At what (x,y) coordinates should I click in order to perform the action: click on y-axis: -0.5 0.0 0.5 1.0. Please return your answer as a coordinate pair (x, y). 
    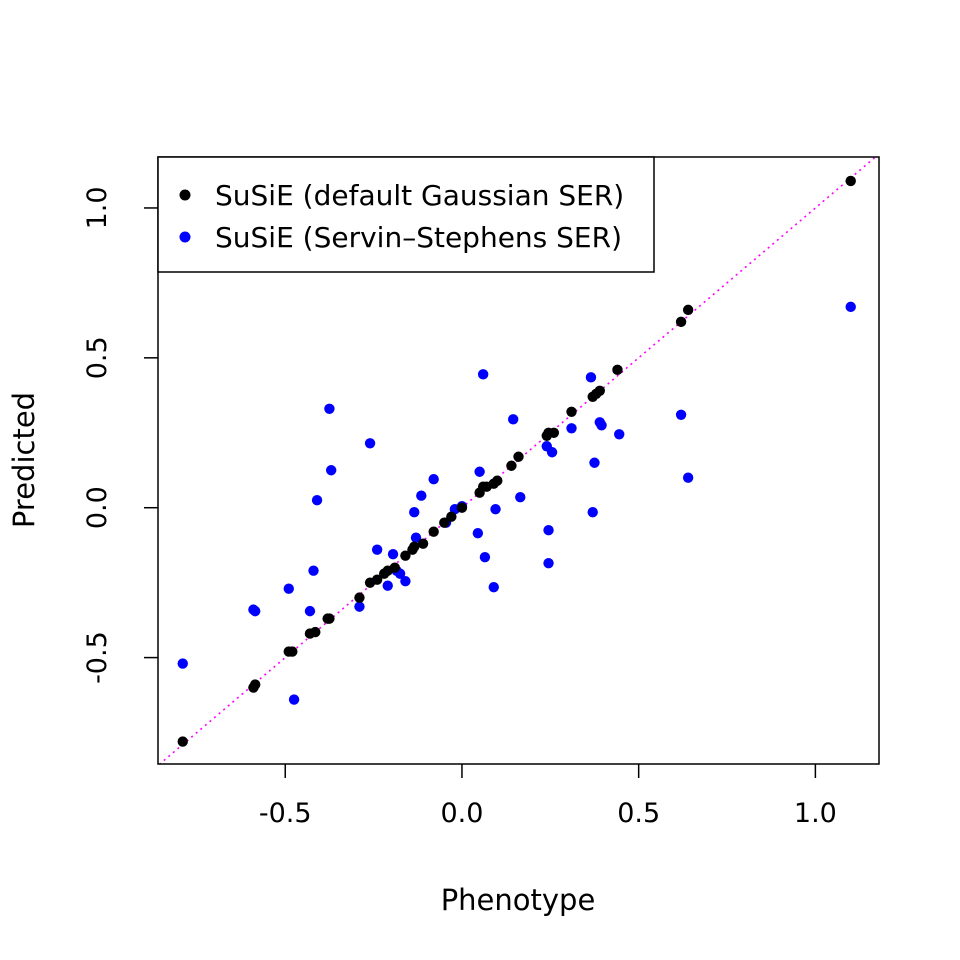
    Looking at the image, I should click on (120, 435).